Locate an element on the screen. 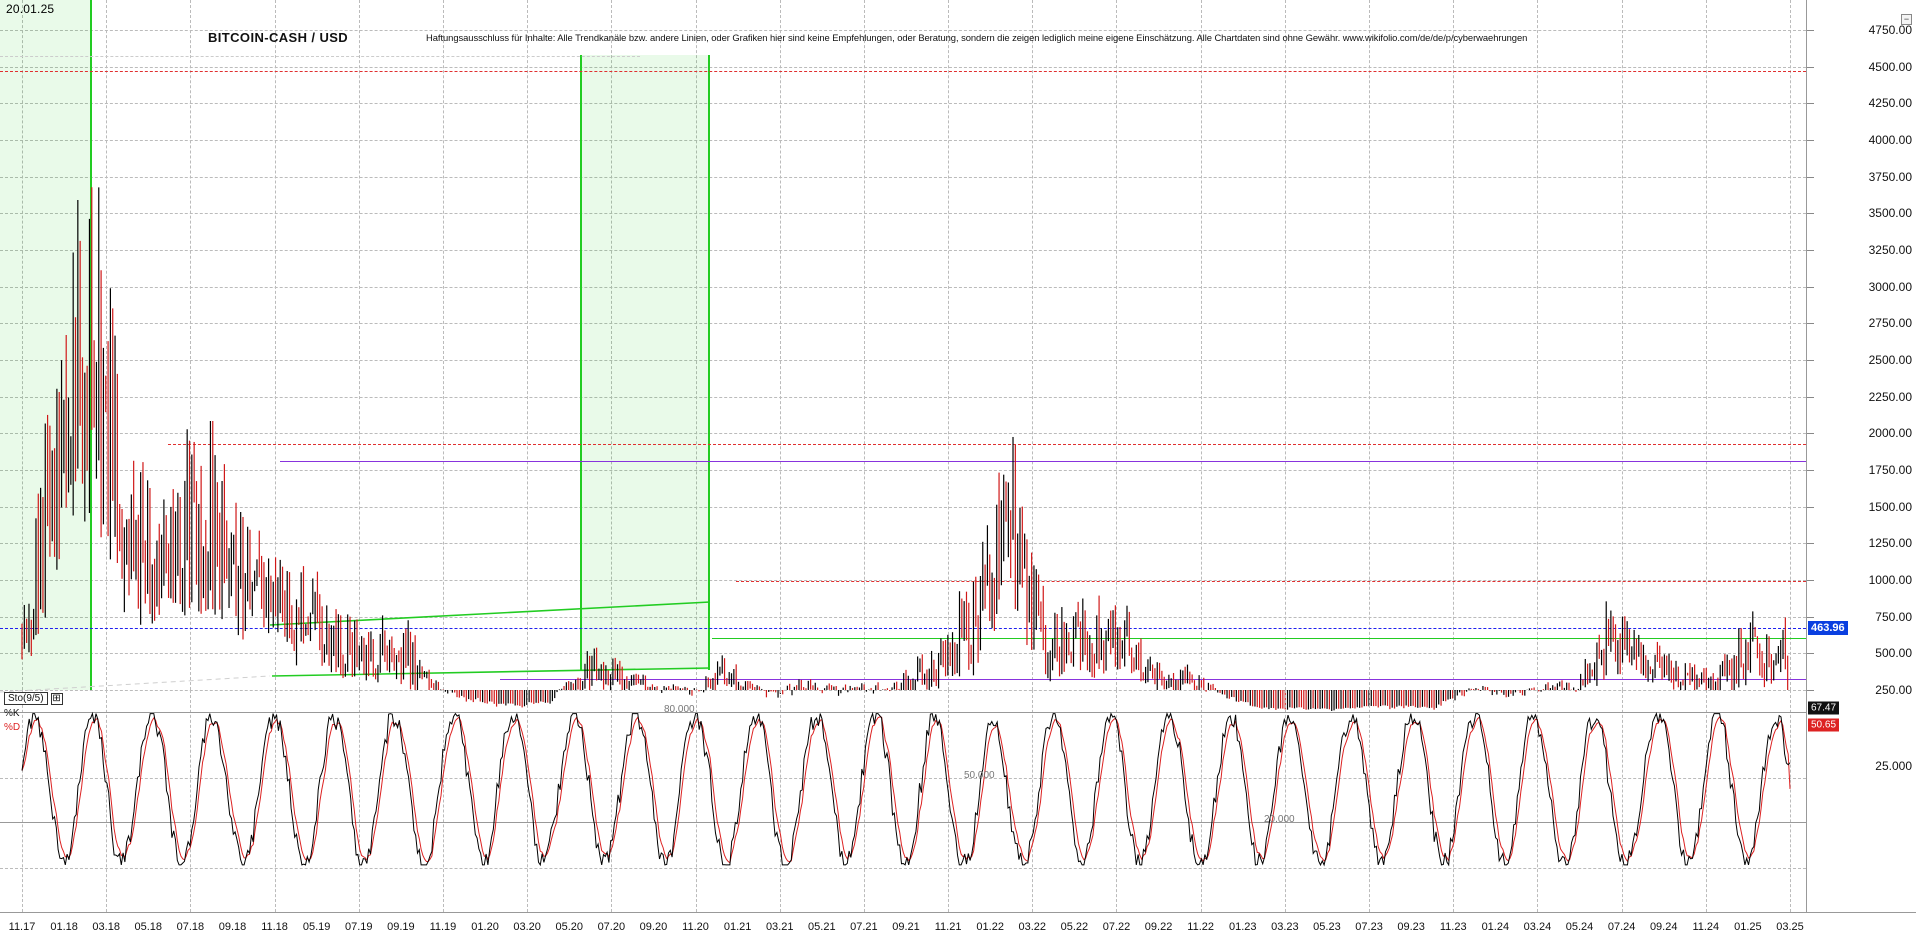  current-price-line is located at coordinates (903, 628).